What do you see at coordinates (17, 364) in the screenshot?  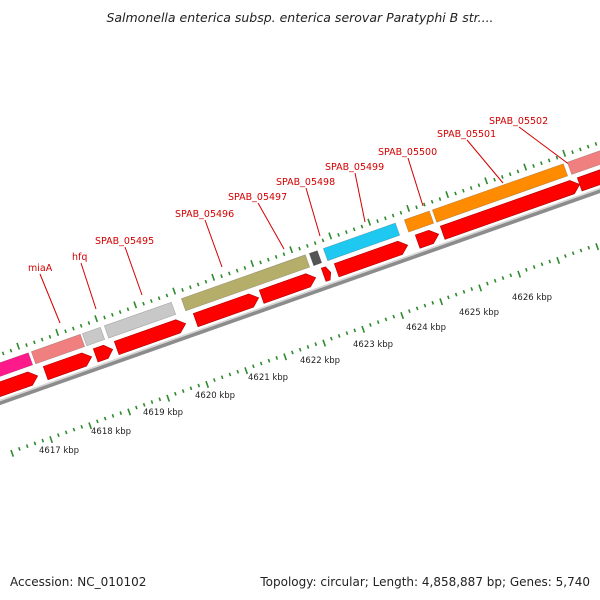 I see `pink-gene-bar` at bounding box center [17, 364].